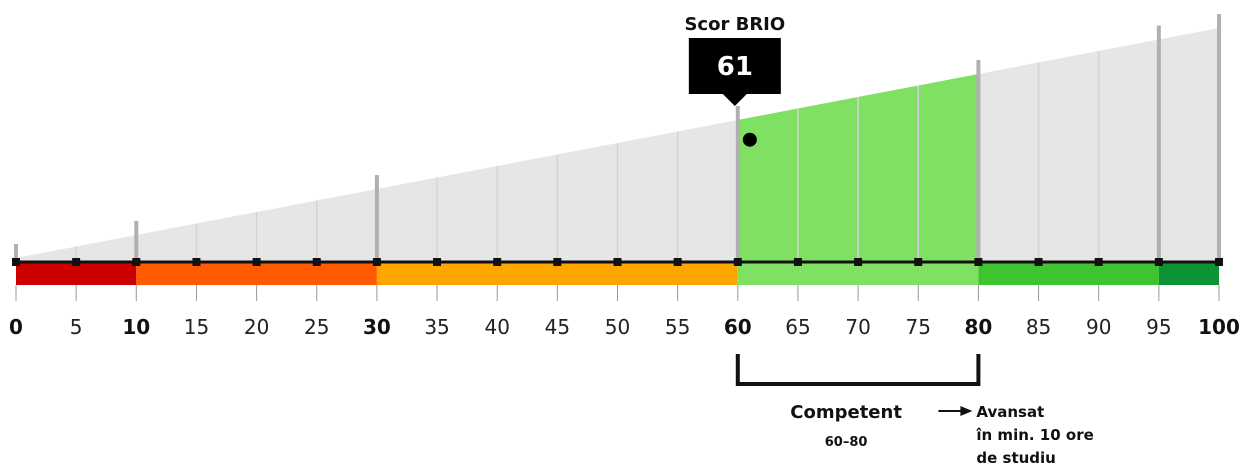 This screenshot has height=473, width=1240. What do you see at coordinates (496, 327) in the screenshot?
I see `tick-label-40: 40` at bounding box center [496, 327].